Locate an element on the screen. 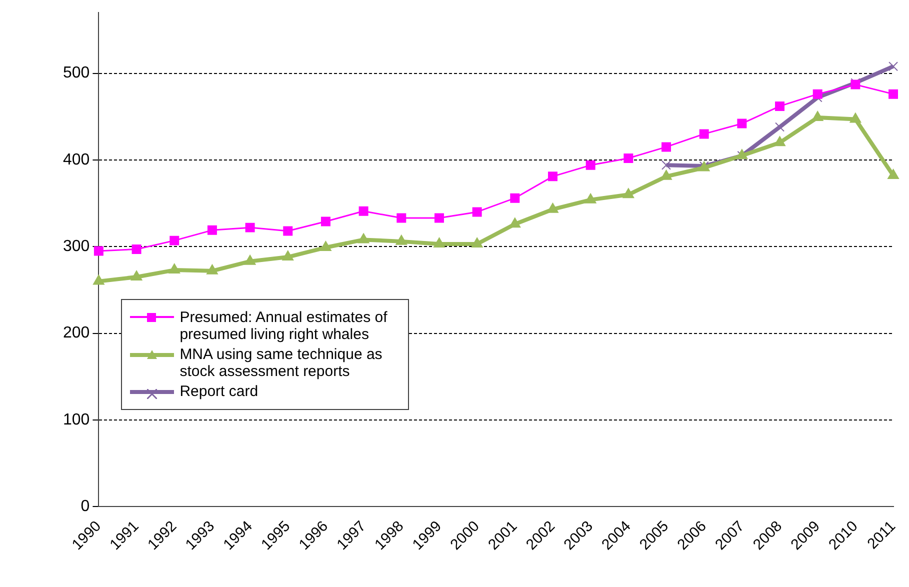 This screenshot has width=909, height=587. y-tick-label: 100 is located at coordinates (76, 419).